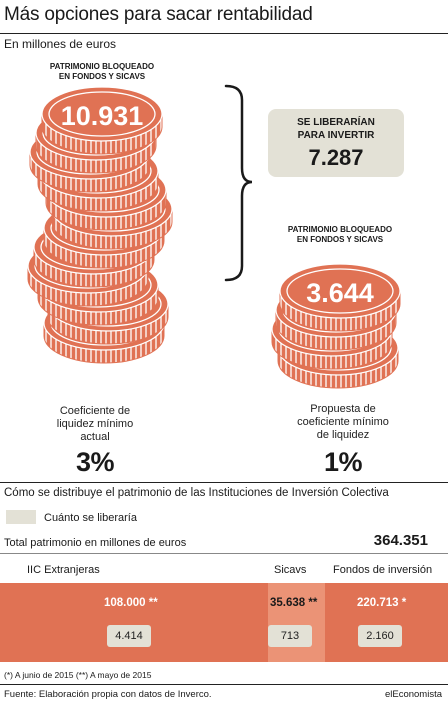 This screenshot has width=448, height=704. What do you see at coordinates (383, 570) in the screenshot?
I see `column-head-fondos: Fondos de inversión` at bounding box center [383, 570].